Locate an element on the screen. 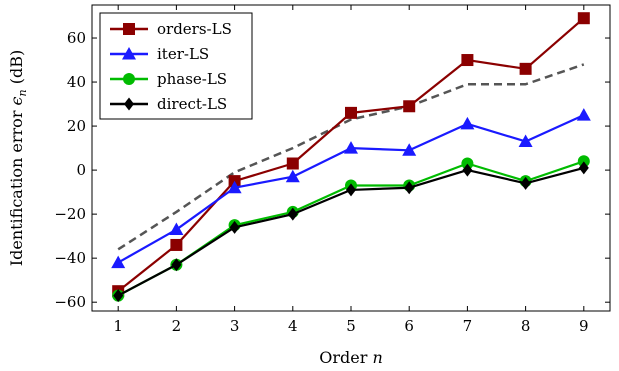 This screenshot has width=619, height=371. legend-label-iter-ls: iter-LS is located at coordinates (183, 54).